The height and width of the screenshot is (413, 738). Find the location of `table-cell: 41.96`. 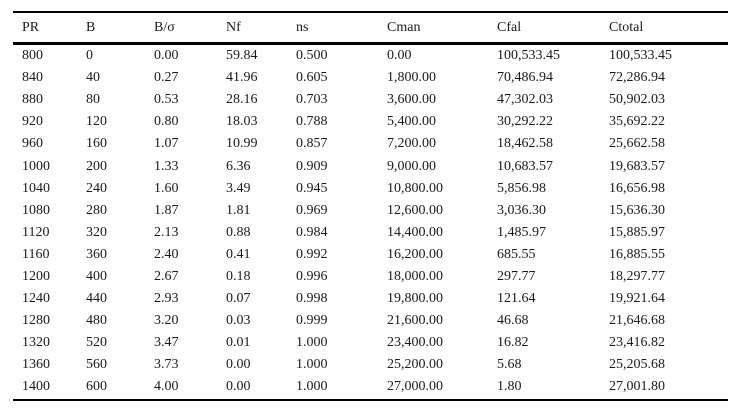

table-cell: 41.96 is located at coordinates (242, 78).